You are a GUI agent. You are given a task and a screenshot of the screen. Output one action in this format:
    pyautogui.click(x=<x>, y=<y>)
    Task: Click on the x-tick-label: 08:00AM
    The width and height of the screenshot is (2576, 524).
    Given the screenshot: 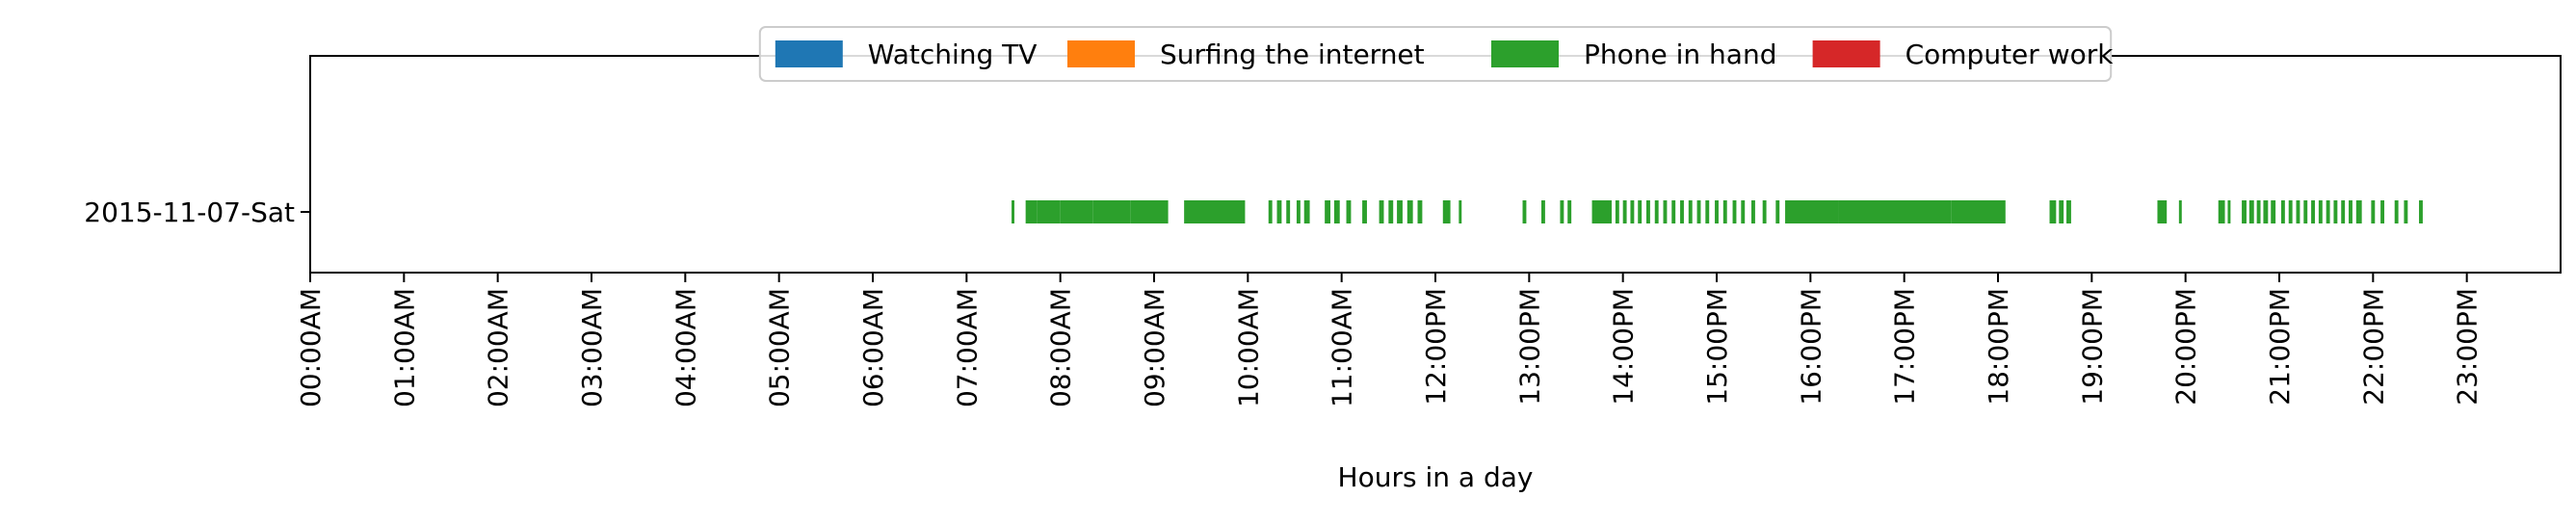 What is the action you would take?
    pyautogui.click(x=1061, y=347)
    